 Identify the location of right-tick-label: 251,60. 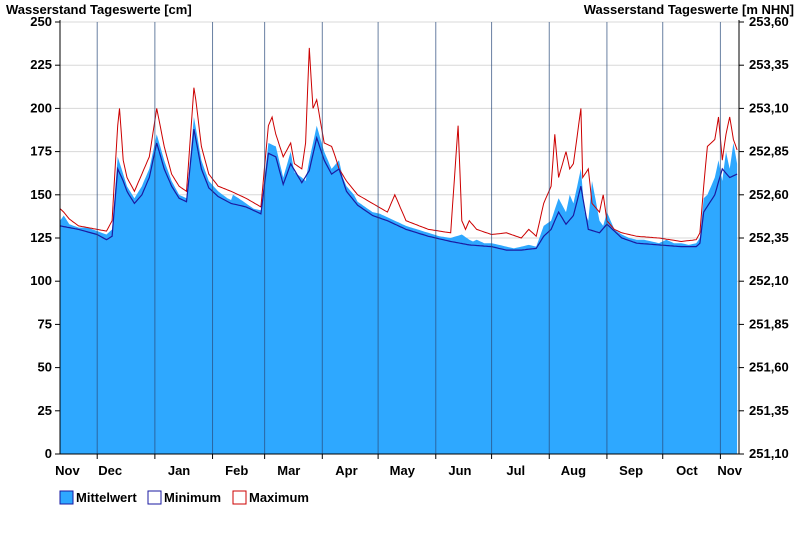
(769, 367).